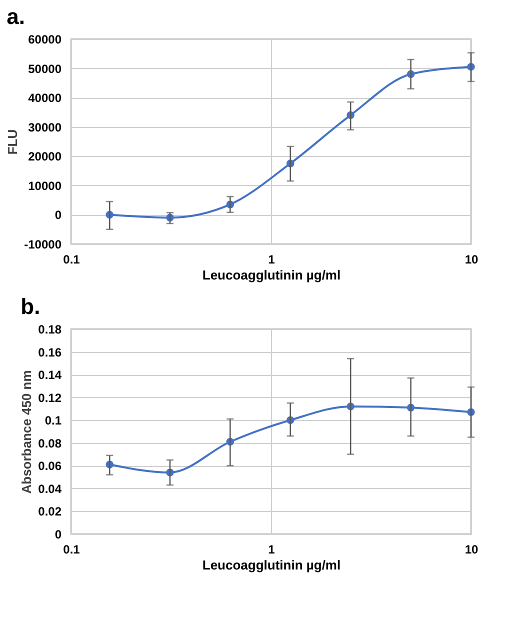  Describe the element at coordinates (50, 511) in the screenshot. I see `y-tick-label: 0.02` at that location.